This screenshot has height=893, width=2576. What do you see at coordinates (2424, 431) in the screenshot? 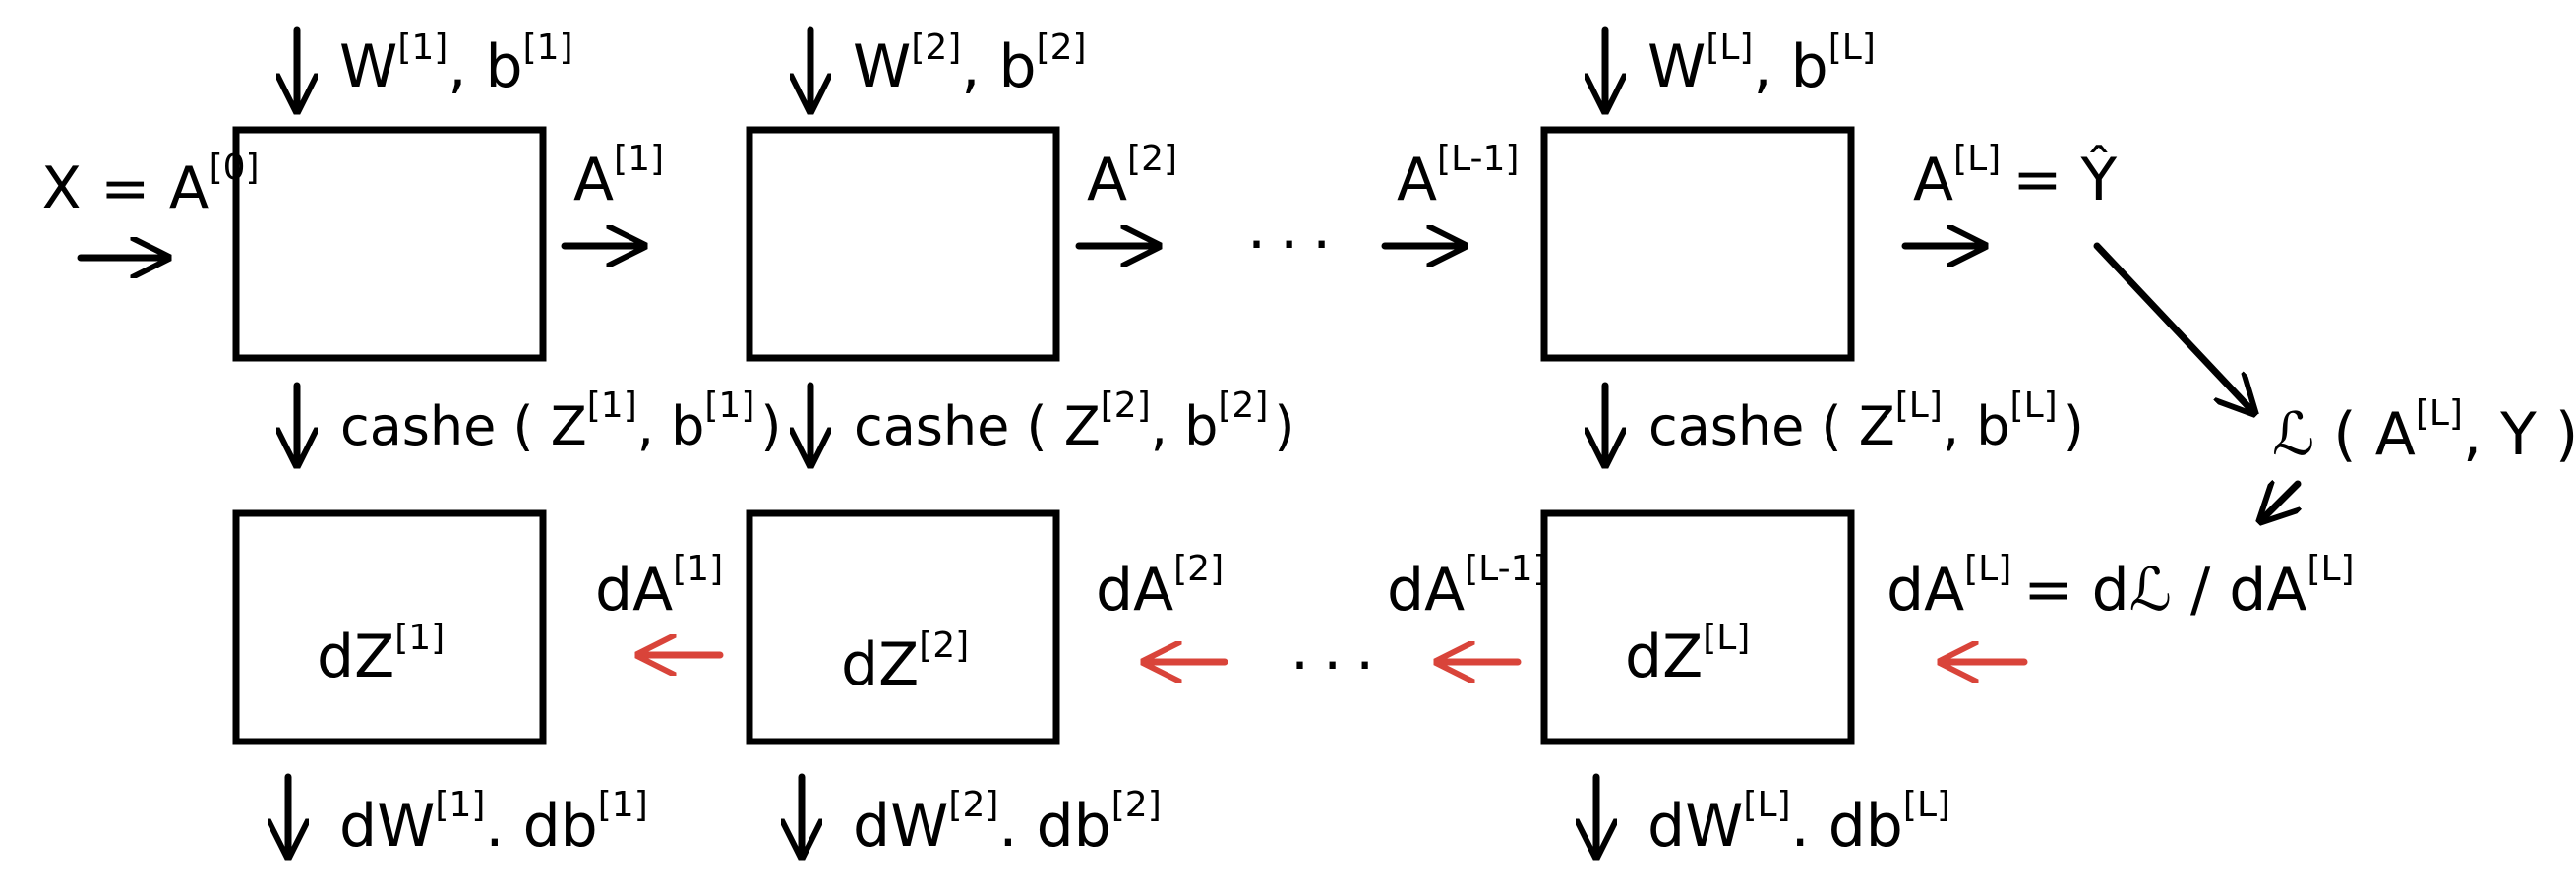
I see `loss-label: ℒ ( A[L], Y )` at bounding box center [2424, 431].